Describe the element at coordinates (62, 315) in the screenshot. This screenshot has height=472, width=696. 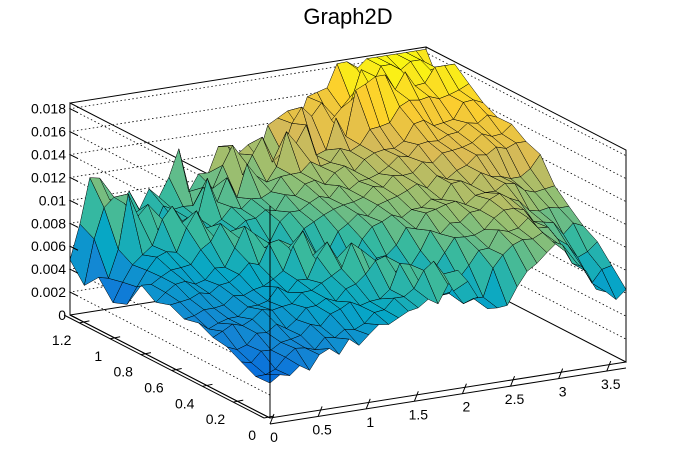
I see `z-tick-label: 0` at that location.